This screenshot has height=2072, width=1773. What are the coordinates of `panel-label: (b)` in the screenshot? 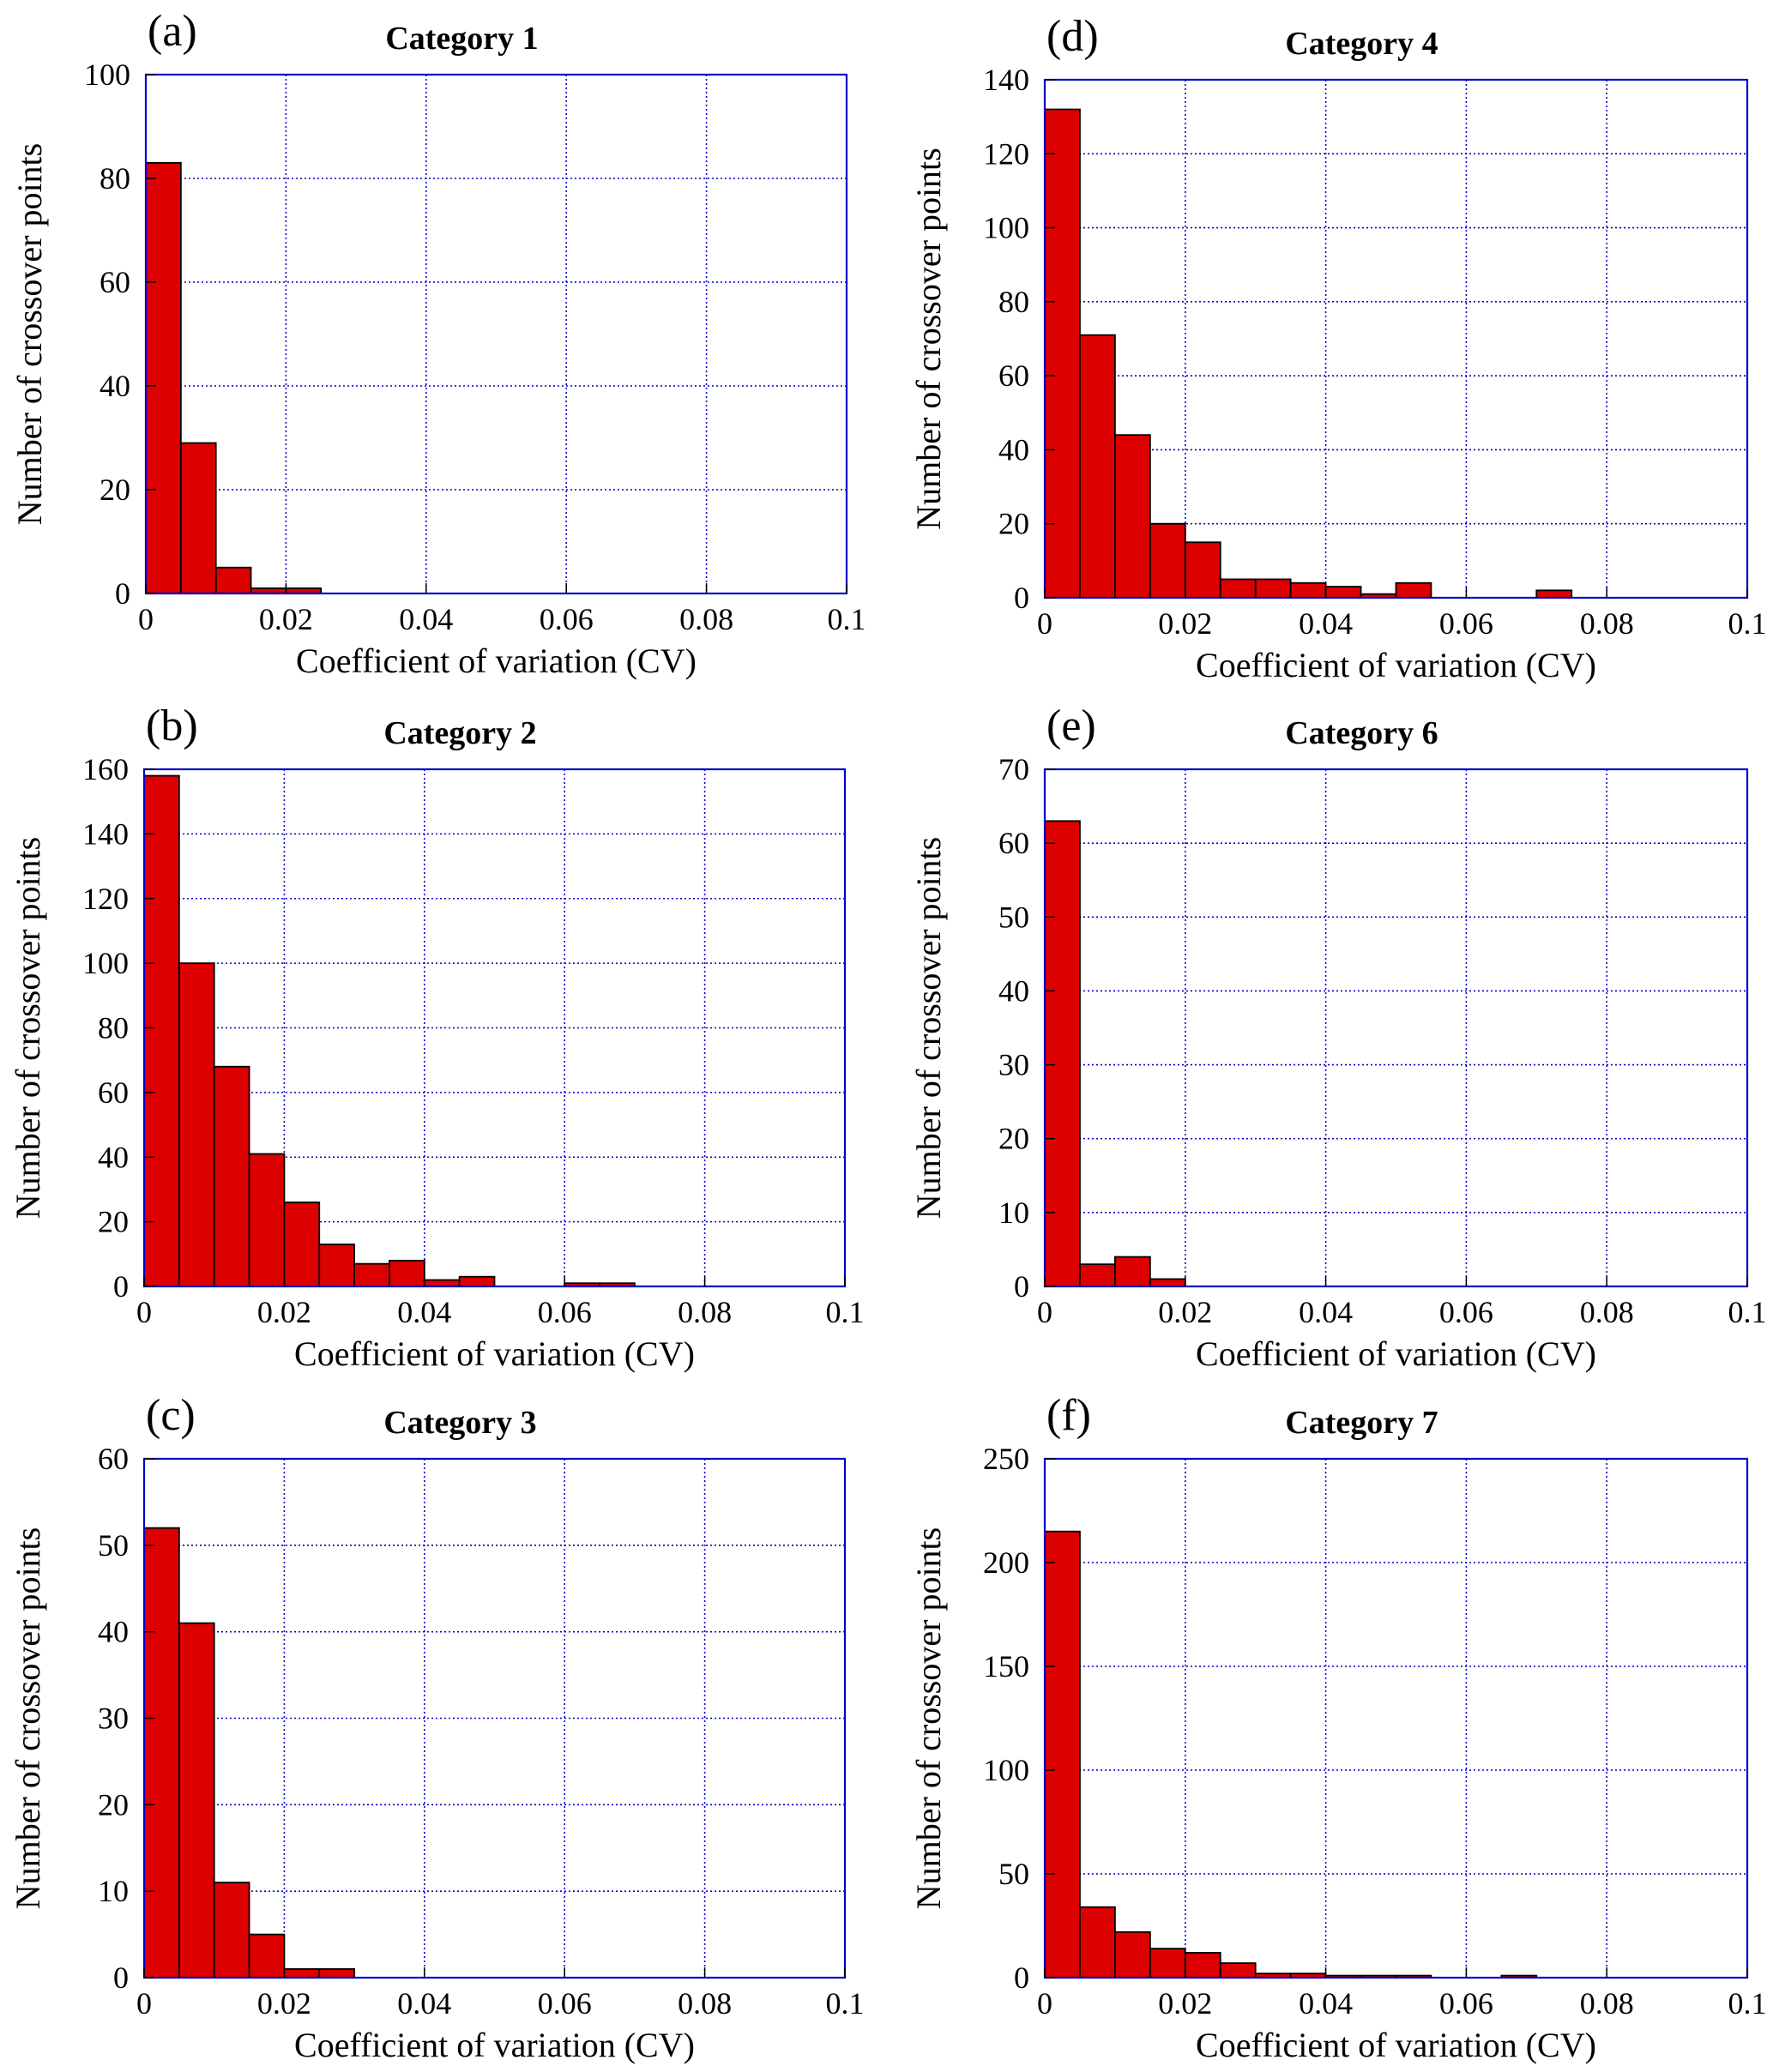 It's located at (172, 726).